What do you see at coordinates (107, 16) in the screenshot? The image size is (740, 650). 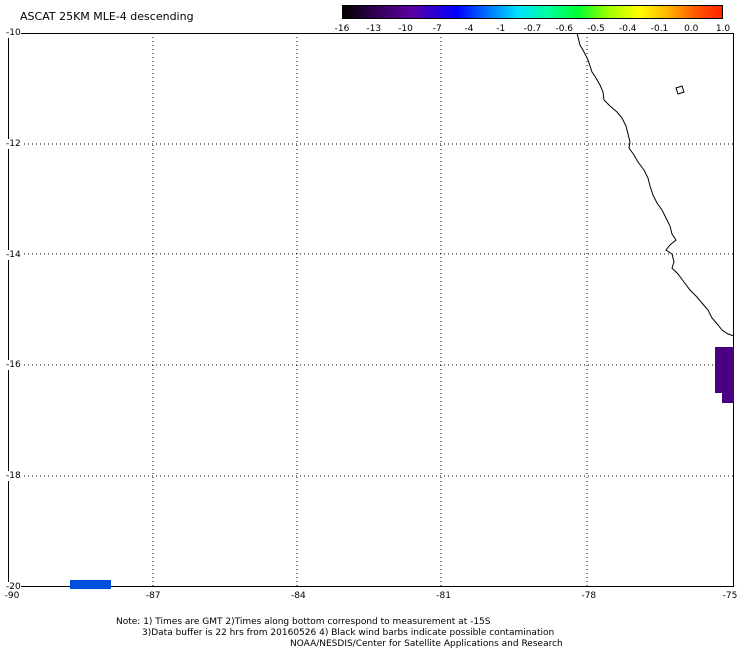 I see `map-title: ASCAT 25KM MLE-4 descending` at bounding box center [107, 16].